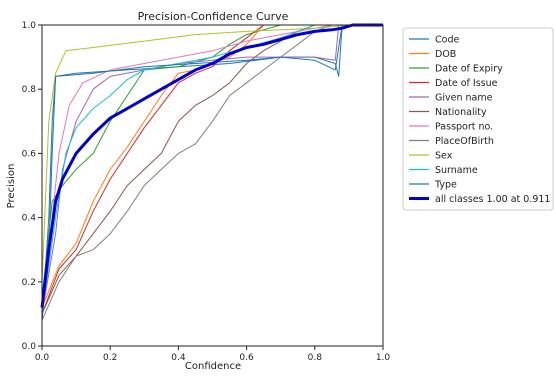 This screenshot has height=377, width=556. Describe the element at coordinates (492, 199) in the screenshot. I see `legend-label-11: all classes 1.00 at 0.911` at that location.